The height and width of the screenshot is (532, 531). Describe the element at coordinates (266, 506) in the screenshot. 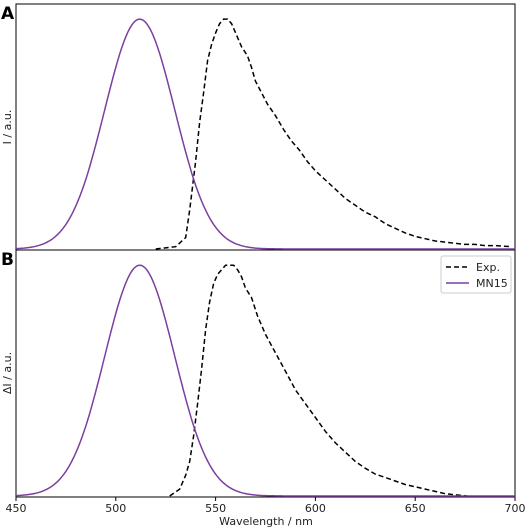

I see `tick-layer: 450 500 550 600 650 700` at that location.